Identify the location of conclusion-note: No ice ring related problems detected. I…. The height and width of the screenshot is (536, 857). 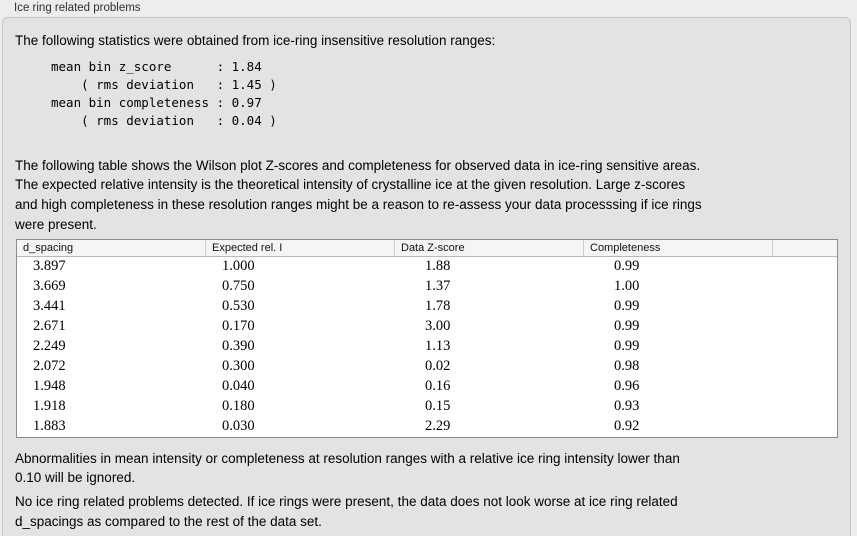
(432, 511).